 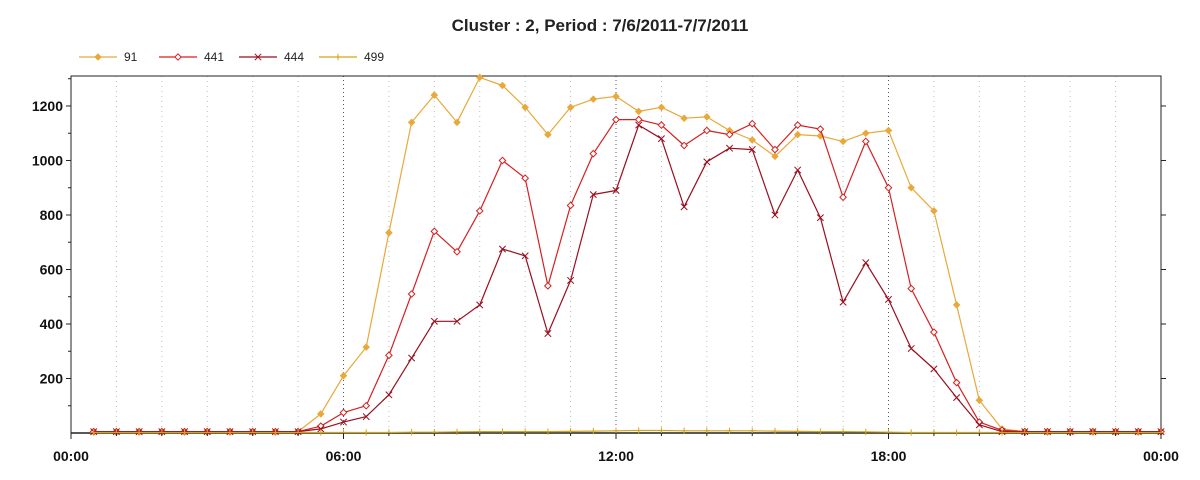 What do you see at coordinates (131, 57) in the screenshot?
I see `legend-label: 91` at bounding box center [131, 57].